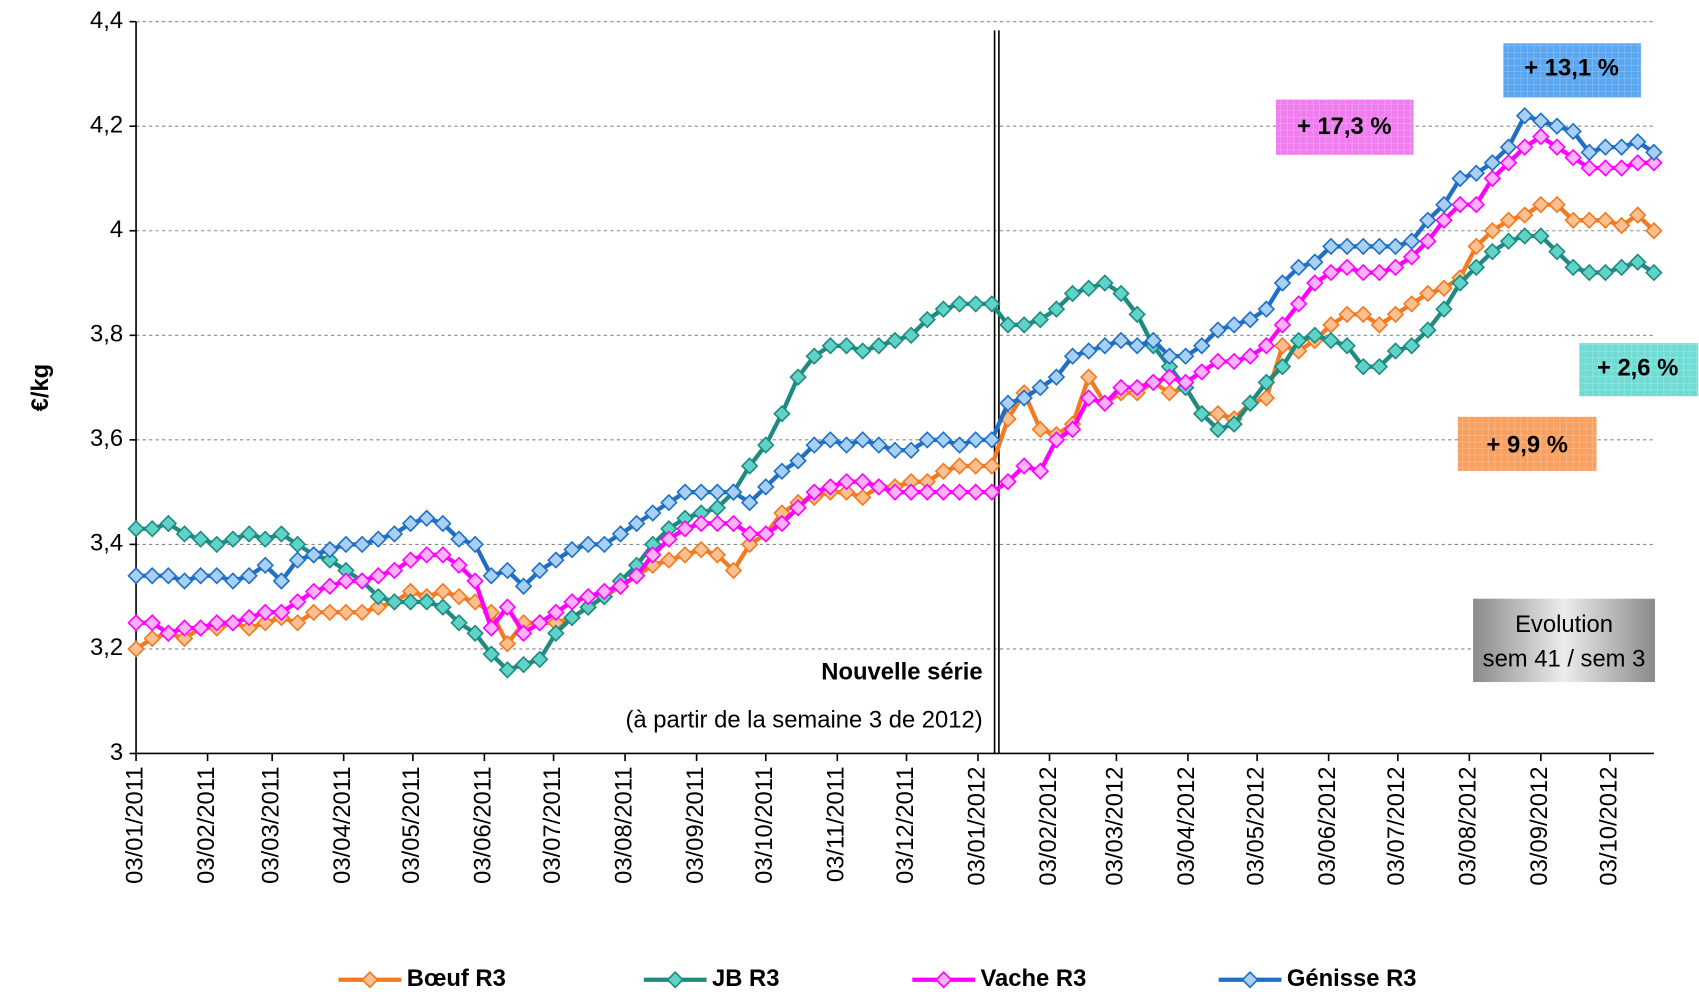  I want to click on x-tick-label: 03/11/2011, so click(836, 824).